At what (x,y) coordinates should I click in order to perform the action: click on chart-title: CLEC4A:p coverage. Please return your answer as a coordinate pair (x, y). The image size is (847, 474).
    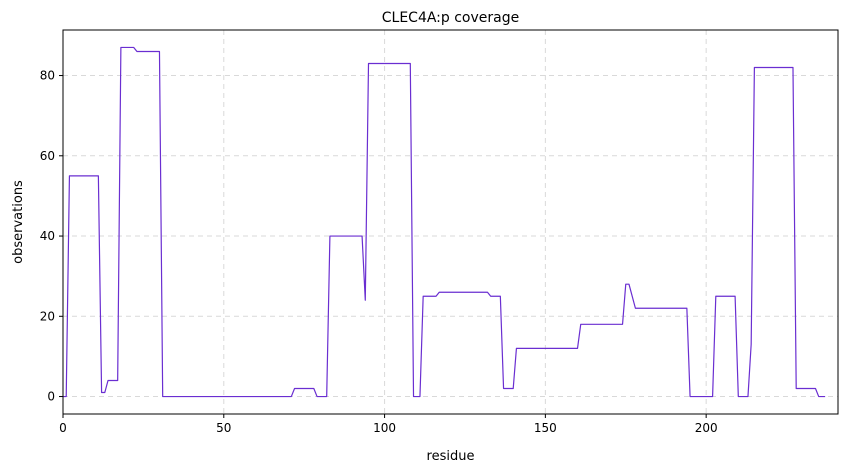
    Looking at the image, I should click on (450, 18).